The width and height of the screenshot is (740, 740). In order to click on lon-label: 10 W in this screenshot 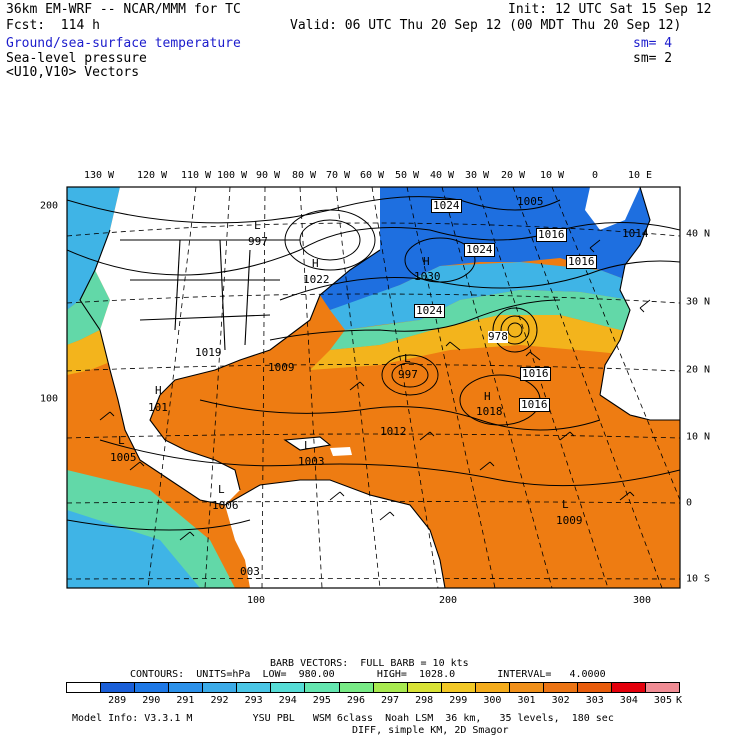, I will do `click(552, 175)`.